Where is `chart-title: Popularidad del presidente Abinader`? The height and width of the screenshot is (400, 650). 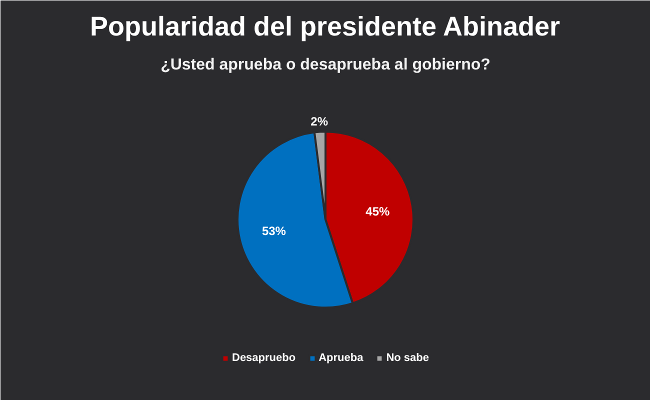 chart-title: Popularidad del presidente Abinader is located at coordinates (325, 27).